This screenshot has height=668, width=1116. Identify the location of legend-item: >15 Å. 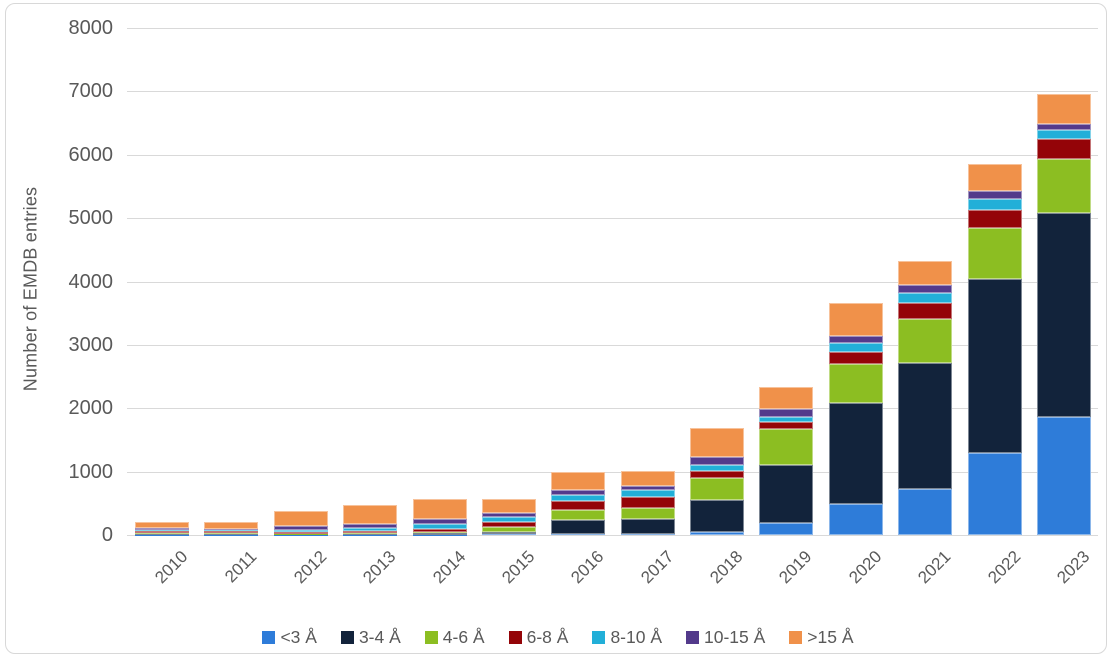
(821, 637).